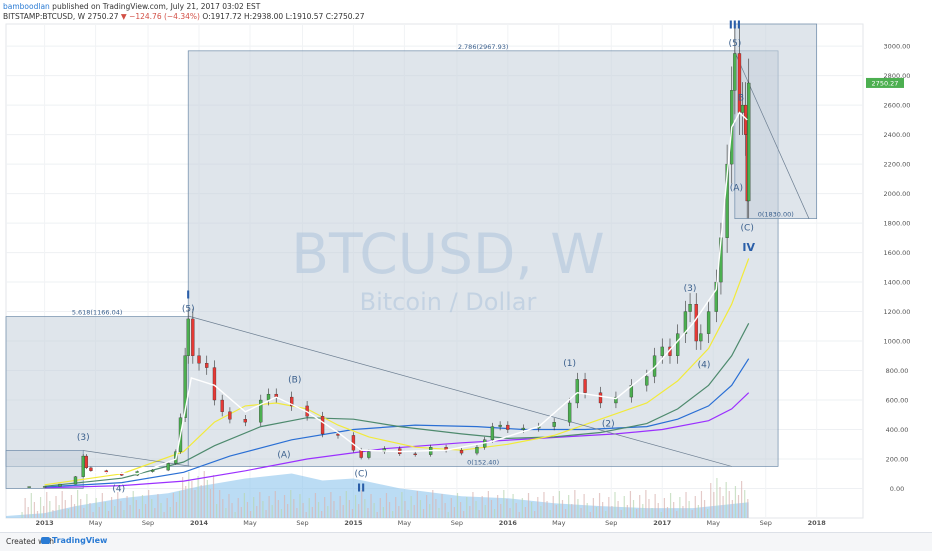 The image size is (932, 551). I want to click on x-tick-label: 2015, so click(353, 523).